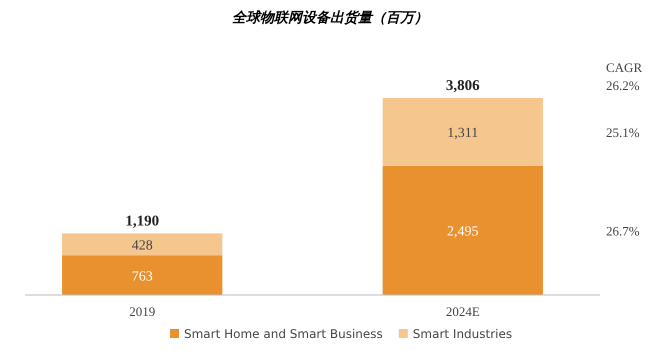 The width and height of the screenshot is (660, 351). I want to click on legend-label: Smart Industries, so click(462, 334).